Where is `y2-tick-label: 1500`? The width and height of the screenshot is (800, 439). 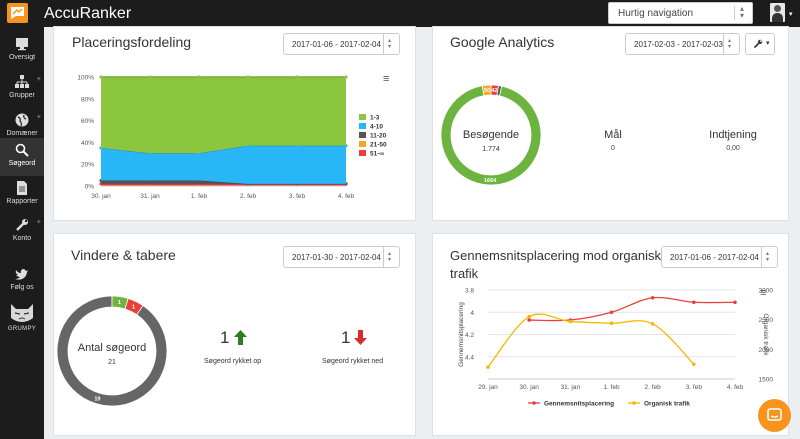 y2-tick-label: 1500 is located at coordinates (766, 380).